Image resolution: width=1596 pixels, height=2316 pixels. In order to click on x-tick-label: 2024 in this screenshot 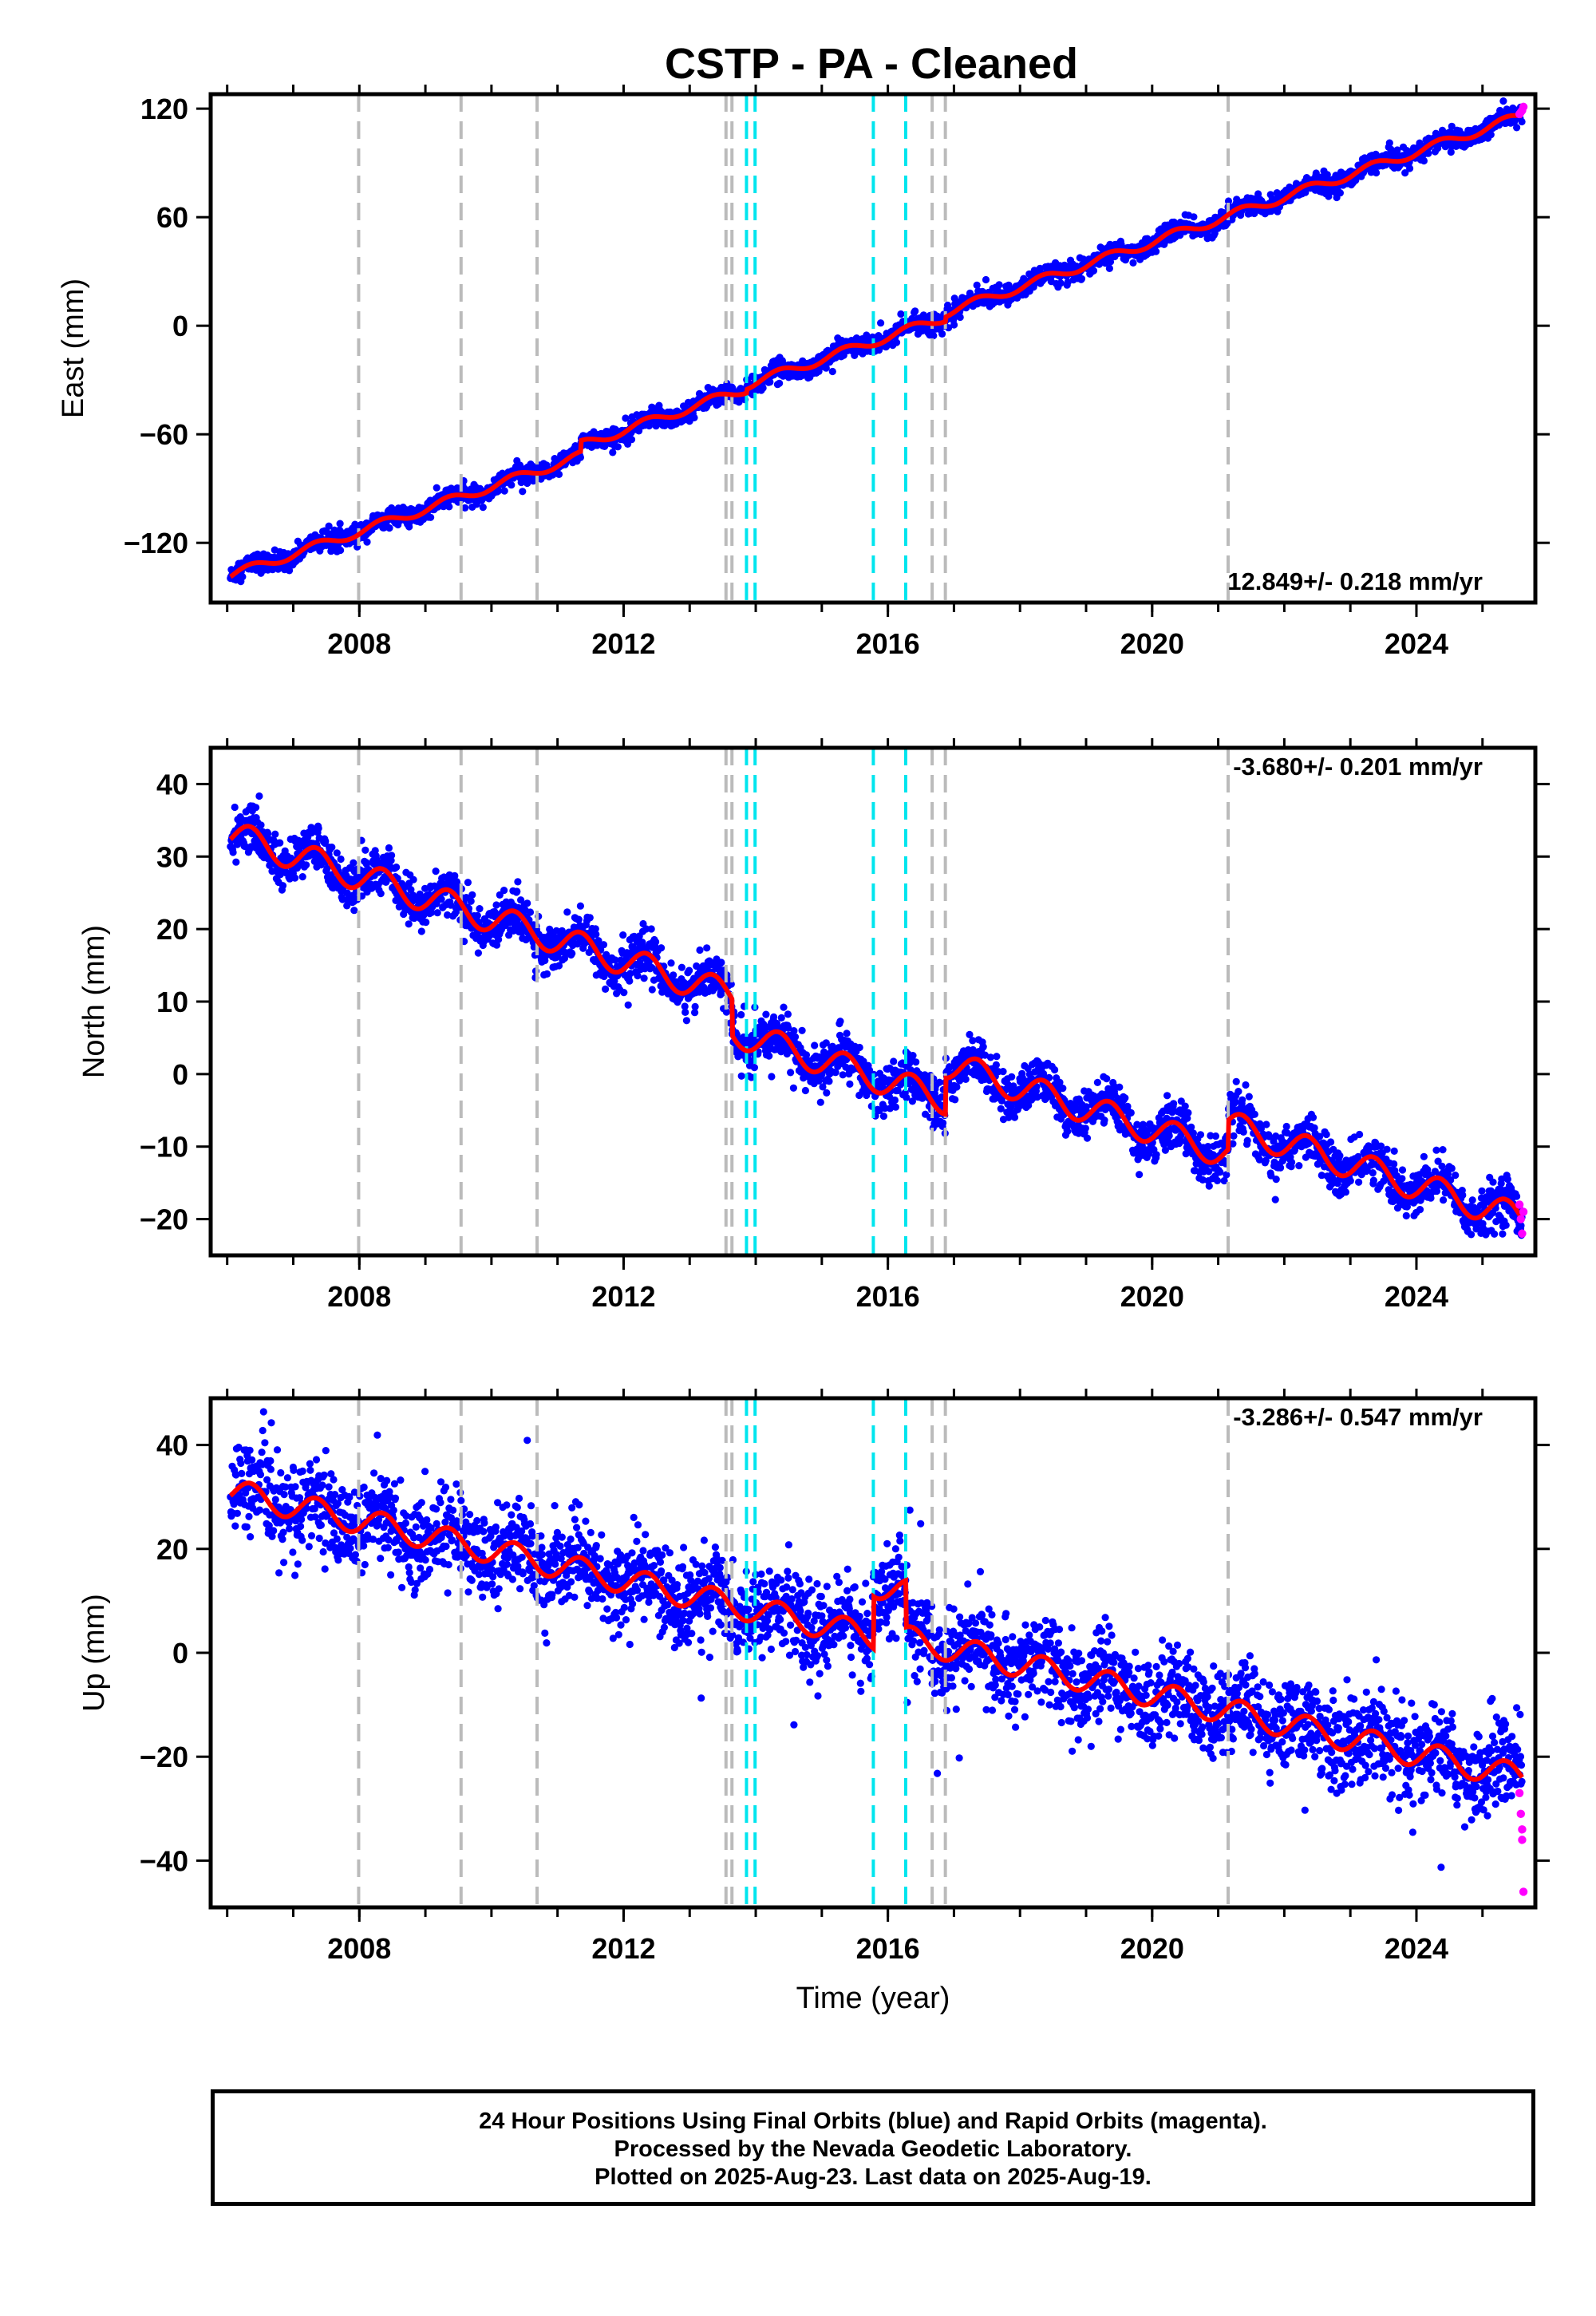, I will do `click(1416, 643)`.